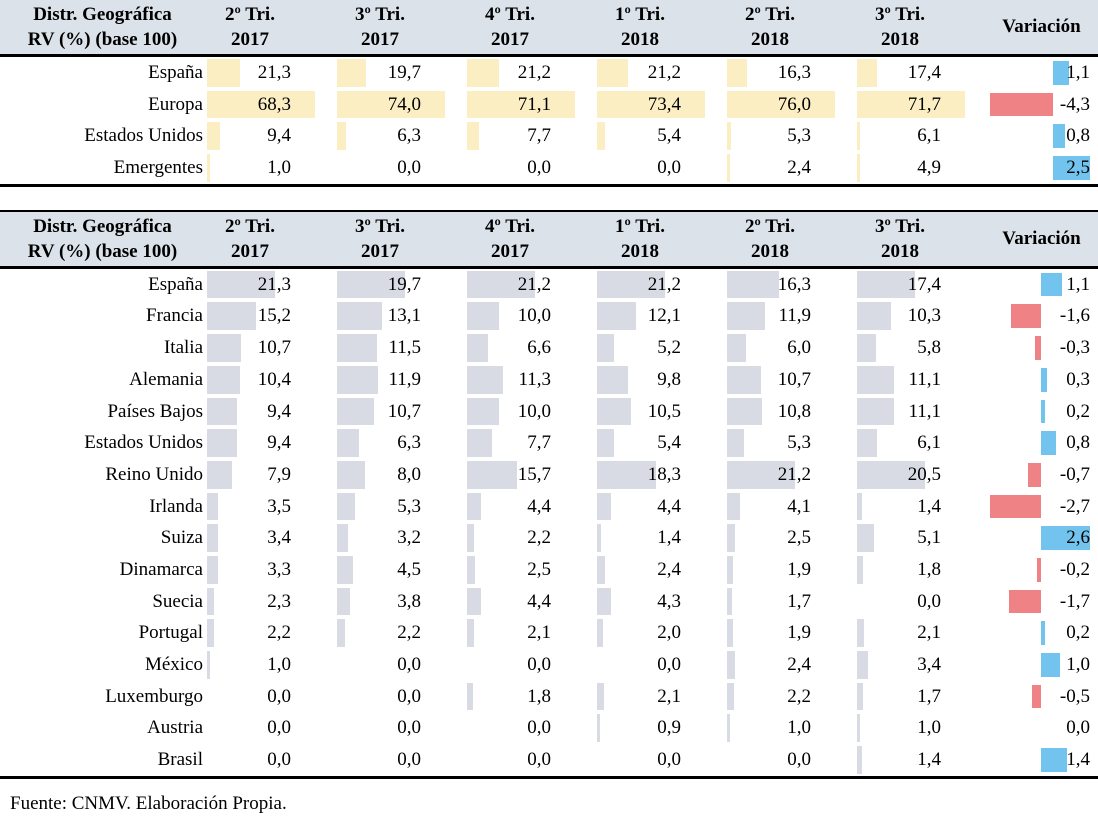 The image size is (1098, 826). I want to click on table-row: Europa 68,3 74,0 71,1 73,4 76,0 71,7 -4,3, so click(549, 105).